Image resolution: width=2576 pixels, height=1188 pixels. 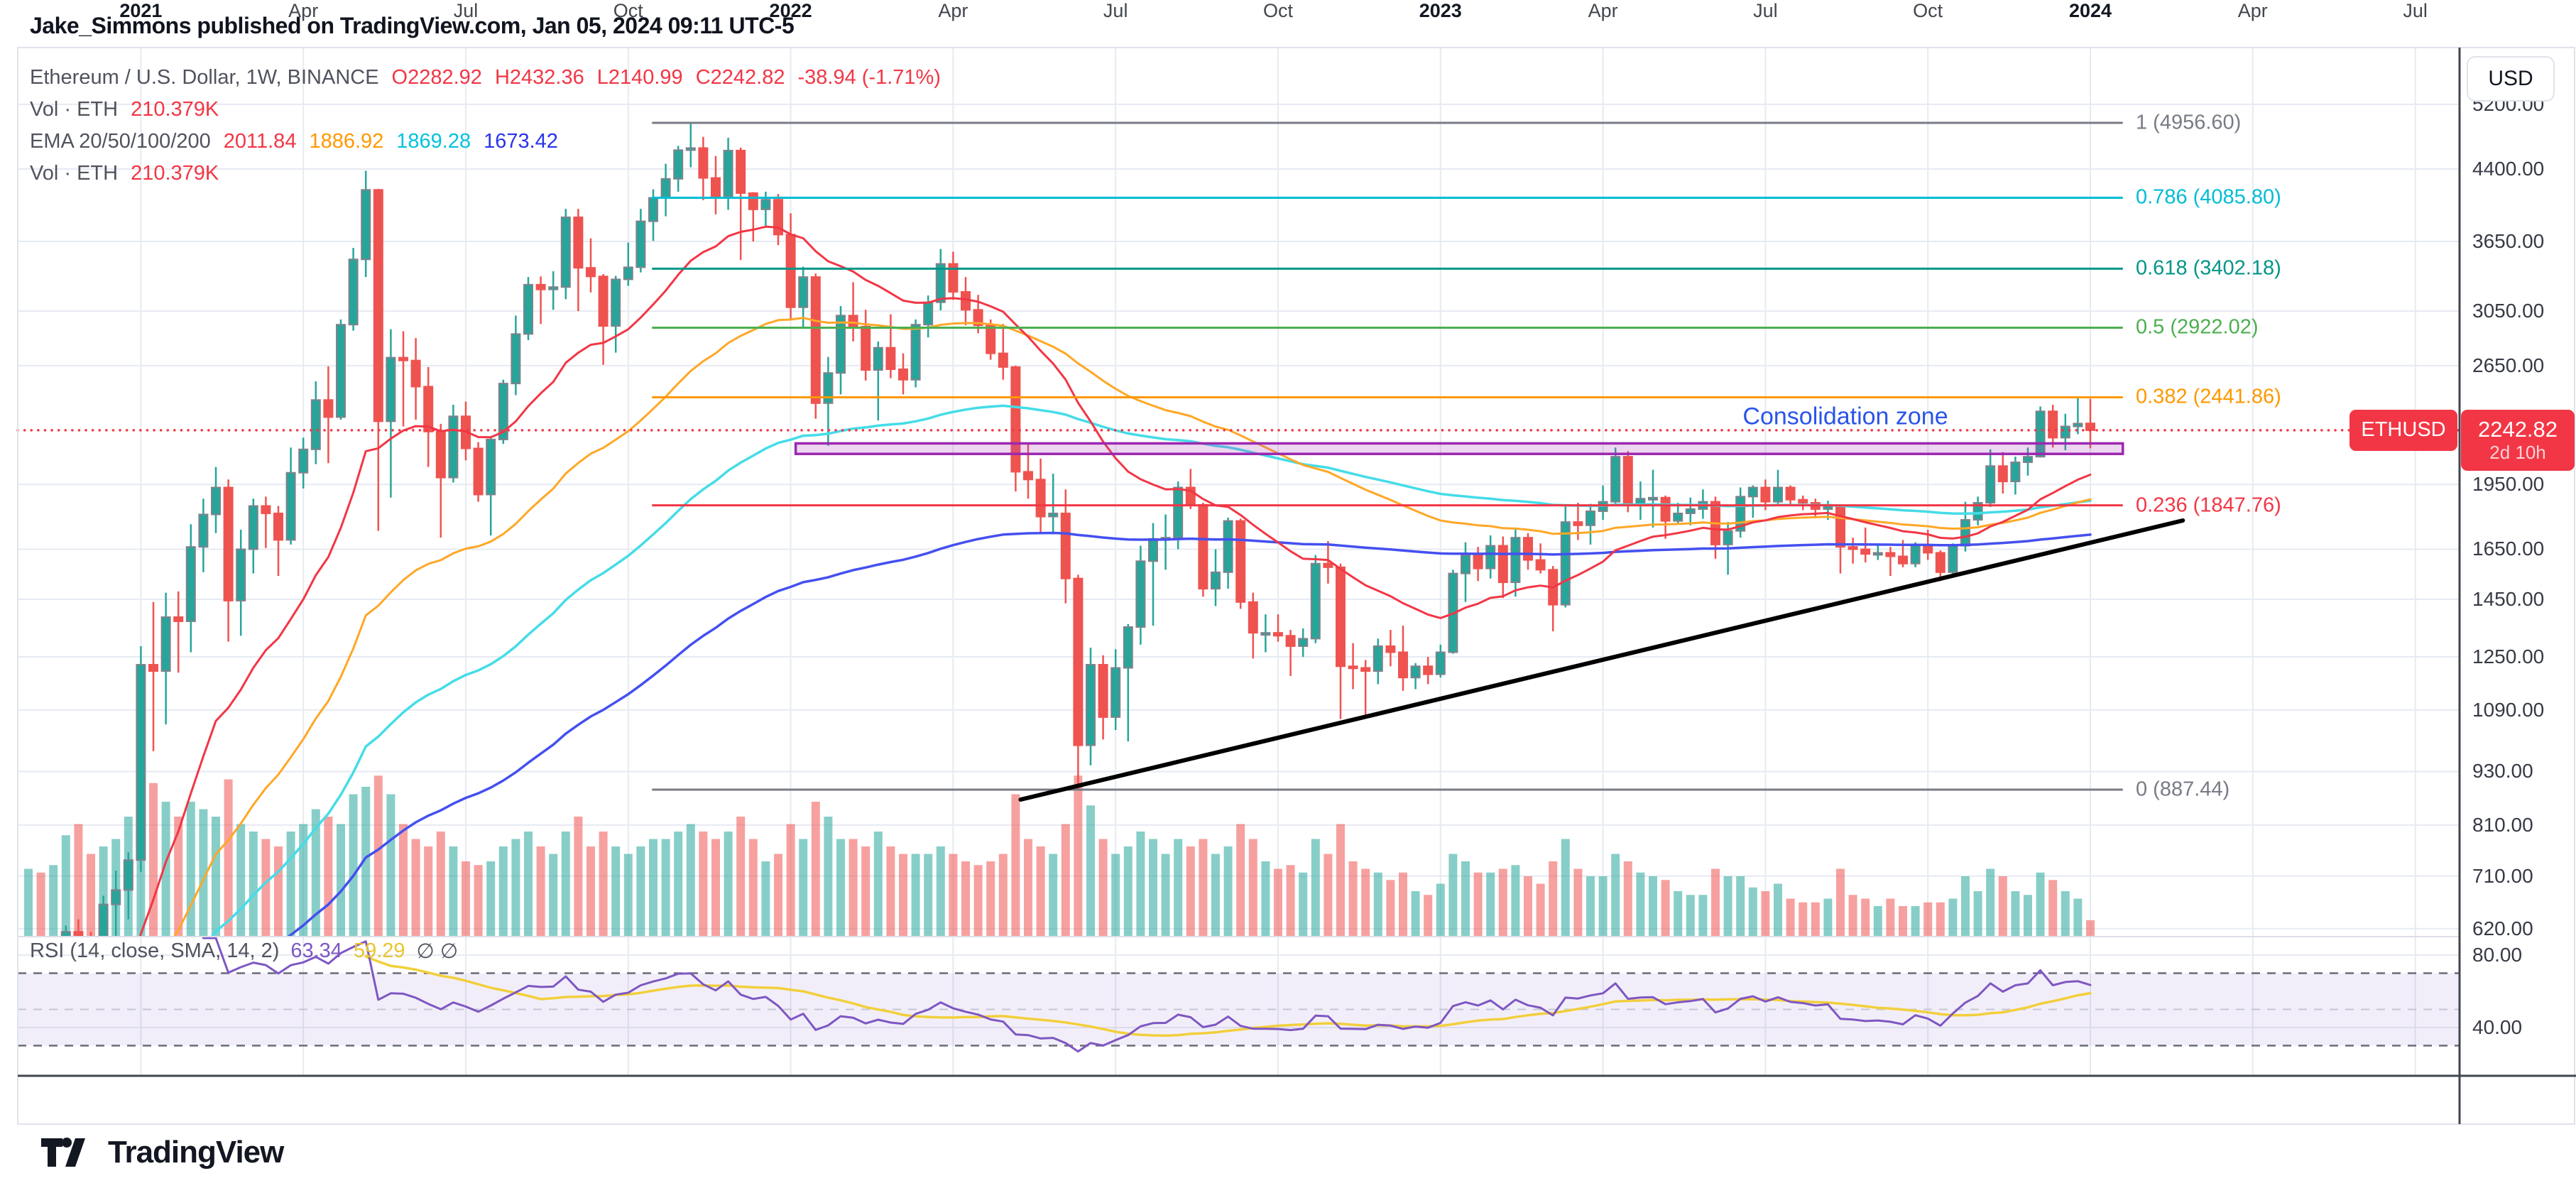 What do you see at coordinates (2208, 505) in the screenshot?
I see `fib-level-label: 0.236 (1847.76)` at bounding box center [2208, 505].